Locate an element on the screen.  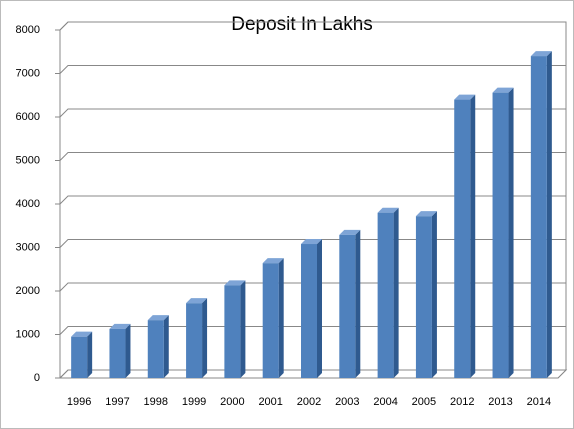
x-tick-label: 1996 is located at coordinates (79, 402).